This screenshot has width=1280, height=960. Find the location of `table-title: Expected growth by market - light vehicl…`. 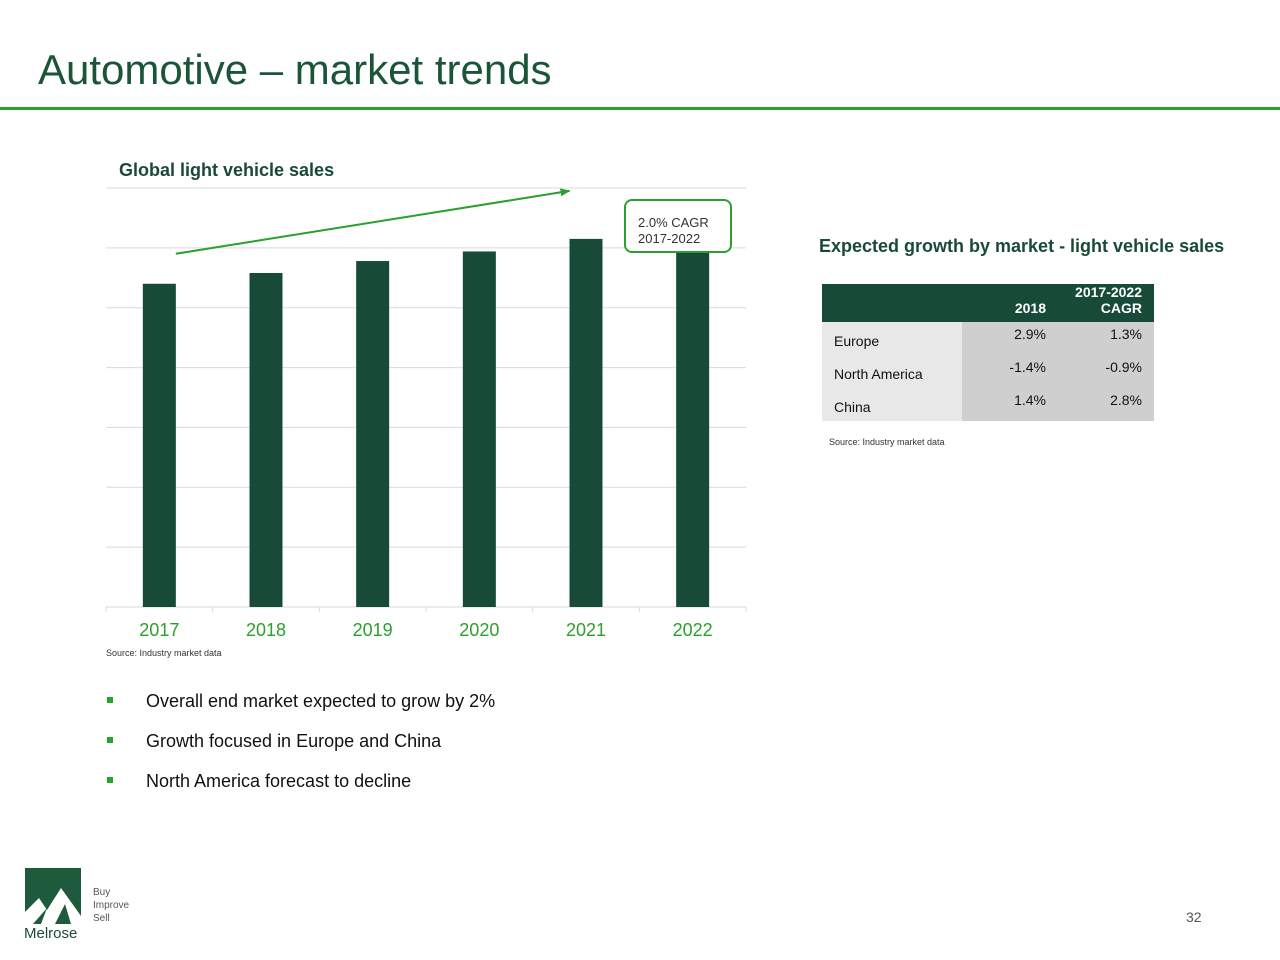

table-title: Expected growth by market - light vehicl… is located at coordinates (1022, 246).